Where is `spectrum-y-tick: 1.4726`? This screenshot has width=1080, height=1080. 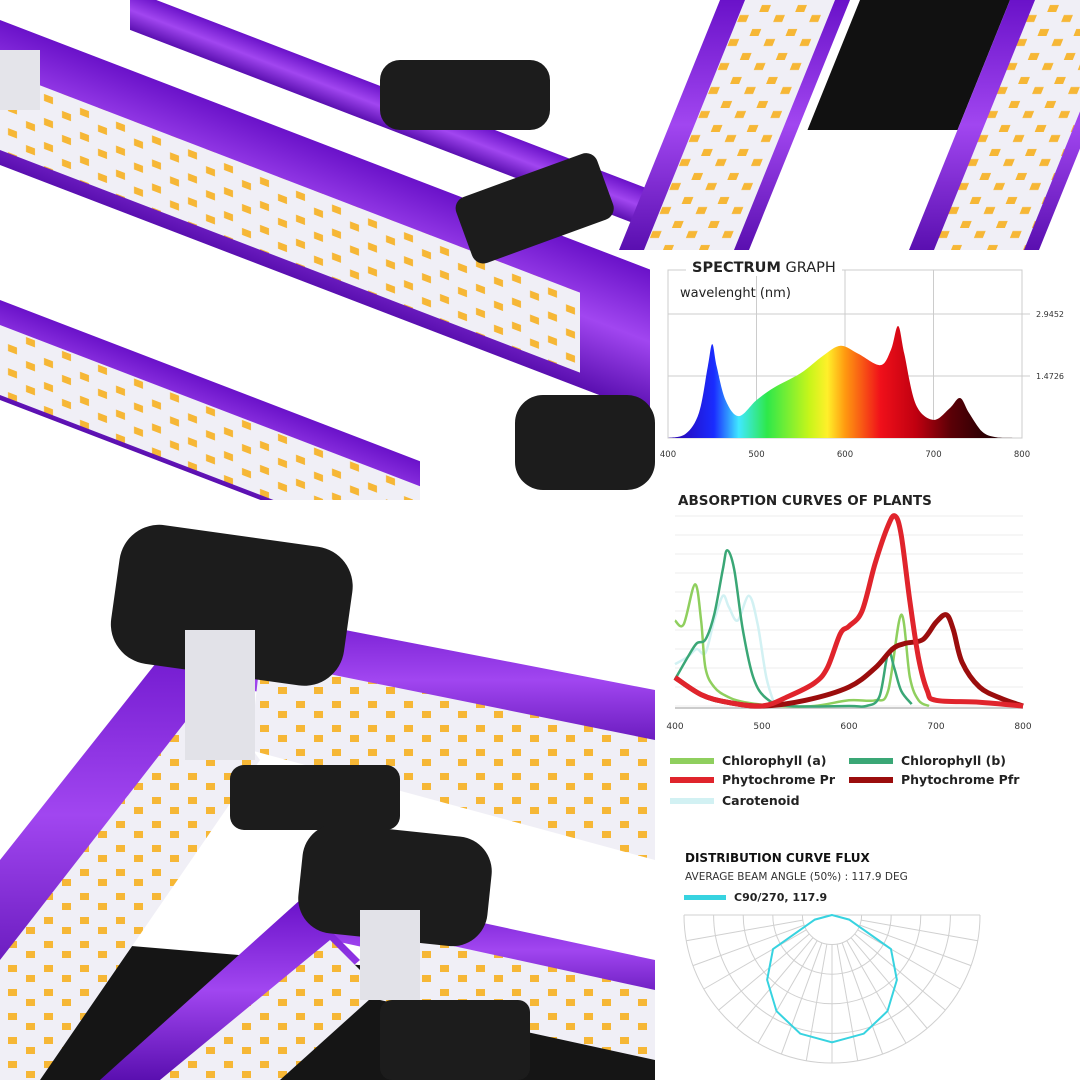
spectrum-y-tick: 1.4726 is located at coordinates (1050, 376).